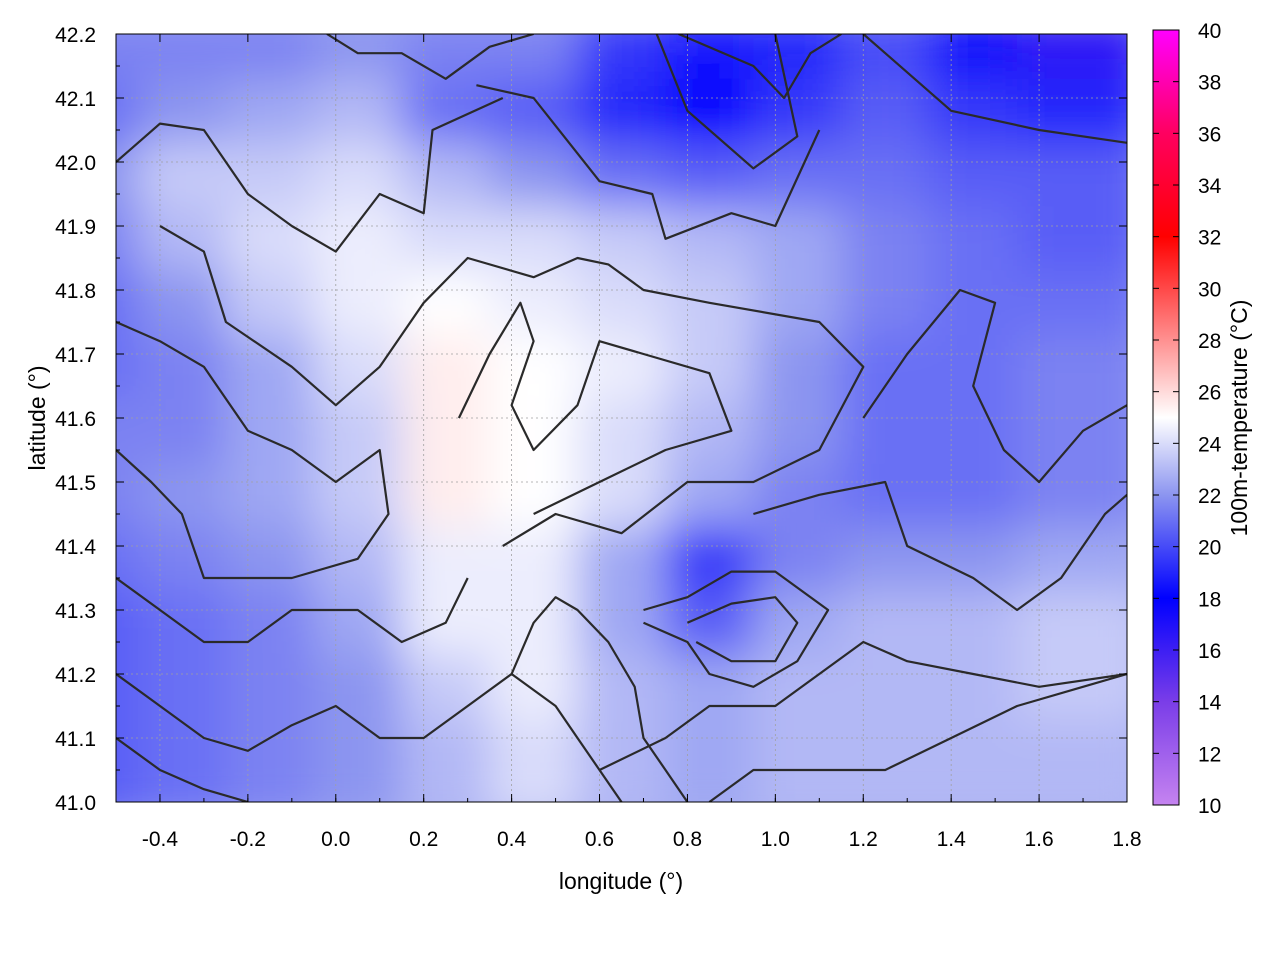  Describe the element at coordinates (75, 611) in the screenshot. I see `y-tick-label: 41.3` at that location.